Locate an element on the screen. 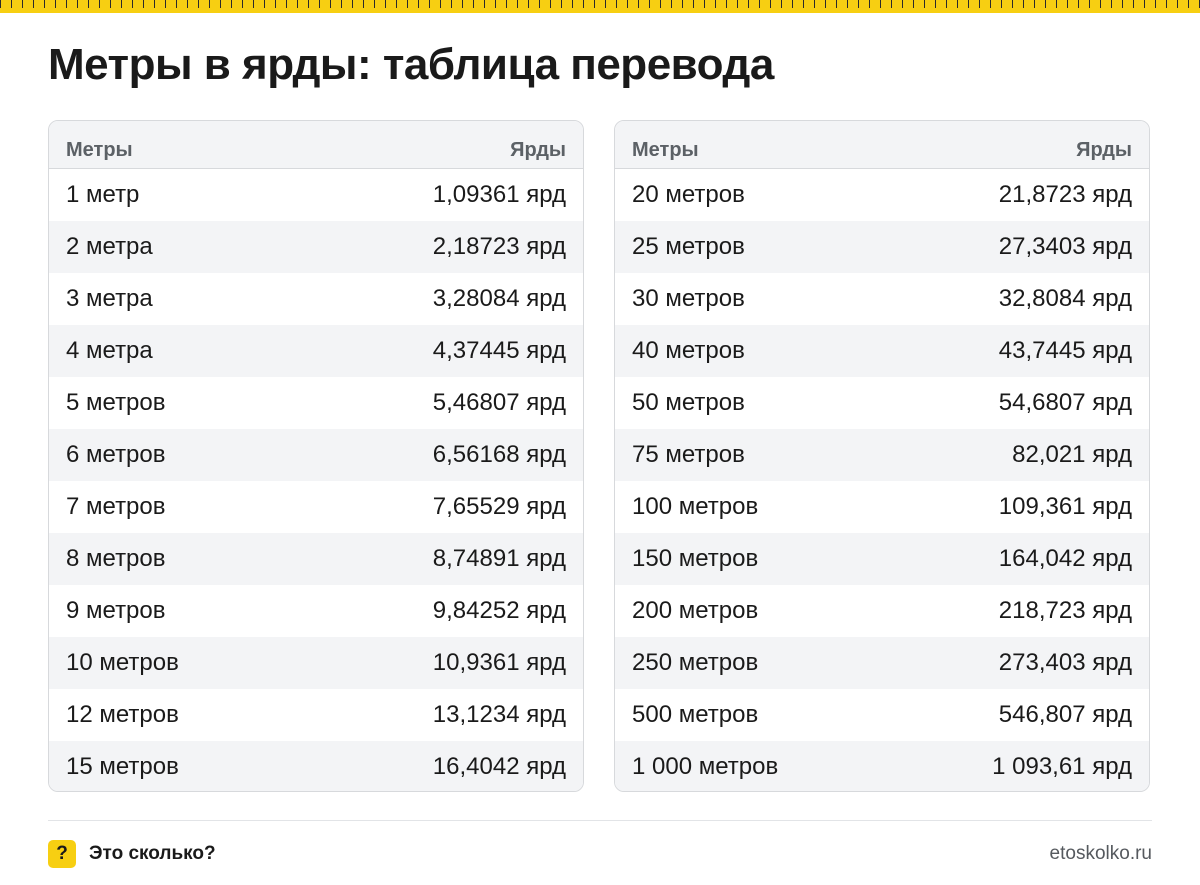 The height and width of the screenshot is (885, 1200). ruler-stripe is located at coordinates (600, 6).